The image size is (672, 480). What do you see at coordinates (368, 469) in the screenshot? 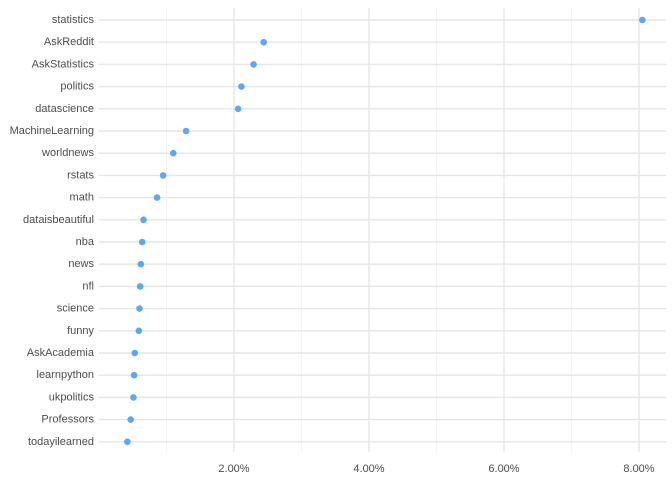
I see `x-tick-label: 4.00%` at bounding box center [368, 469].